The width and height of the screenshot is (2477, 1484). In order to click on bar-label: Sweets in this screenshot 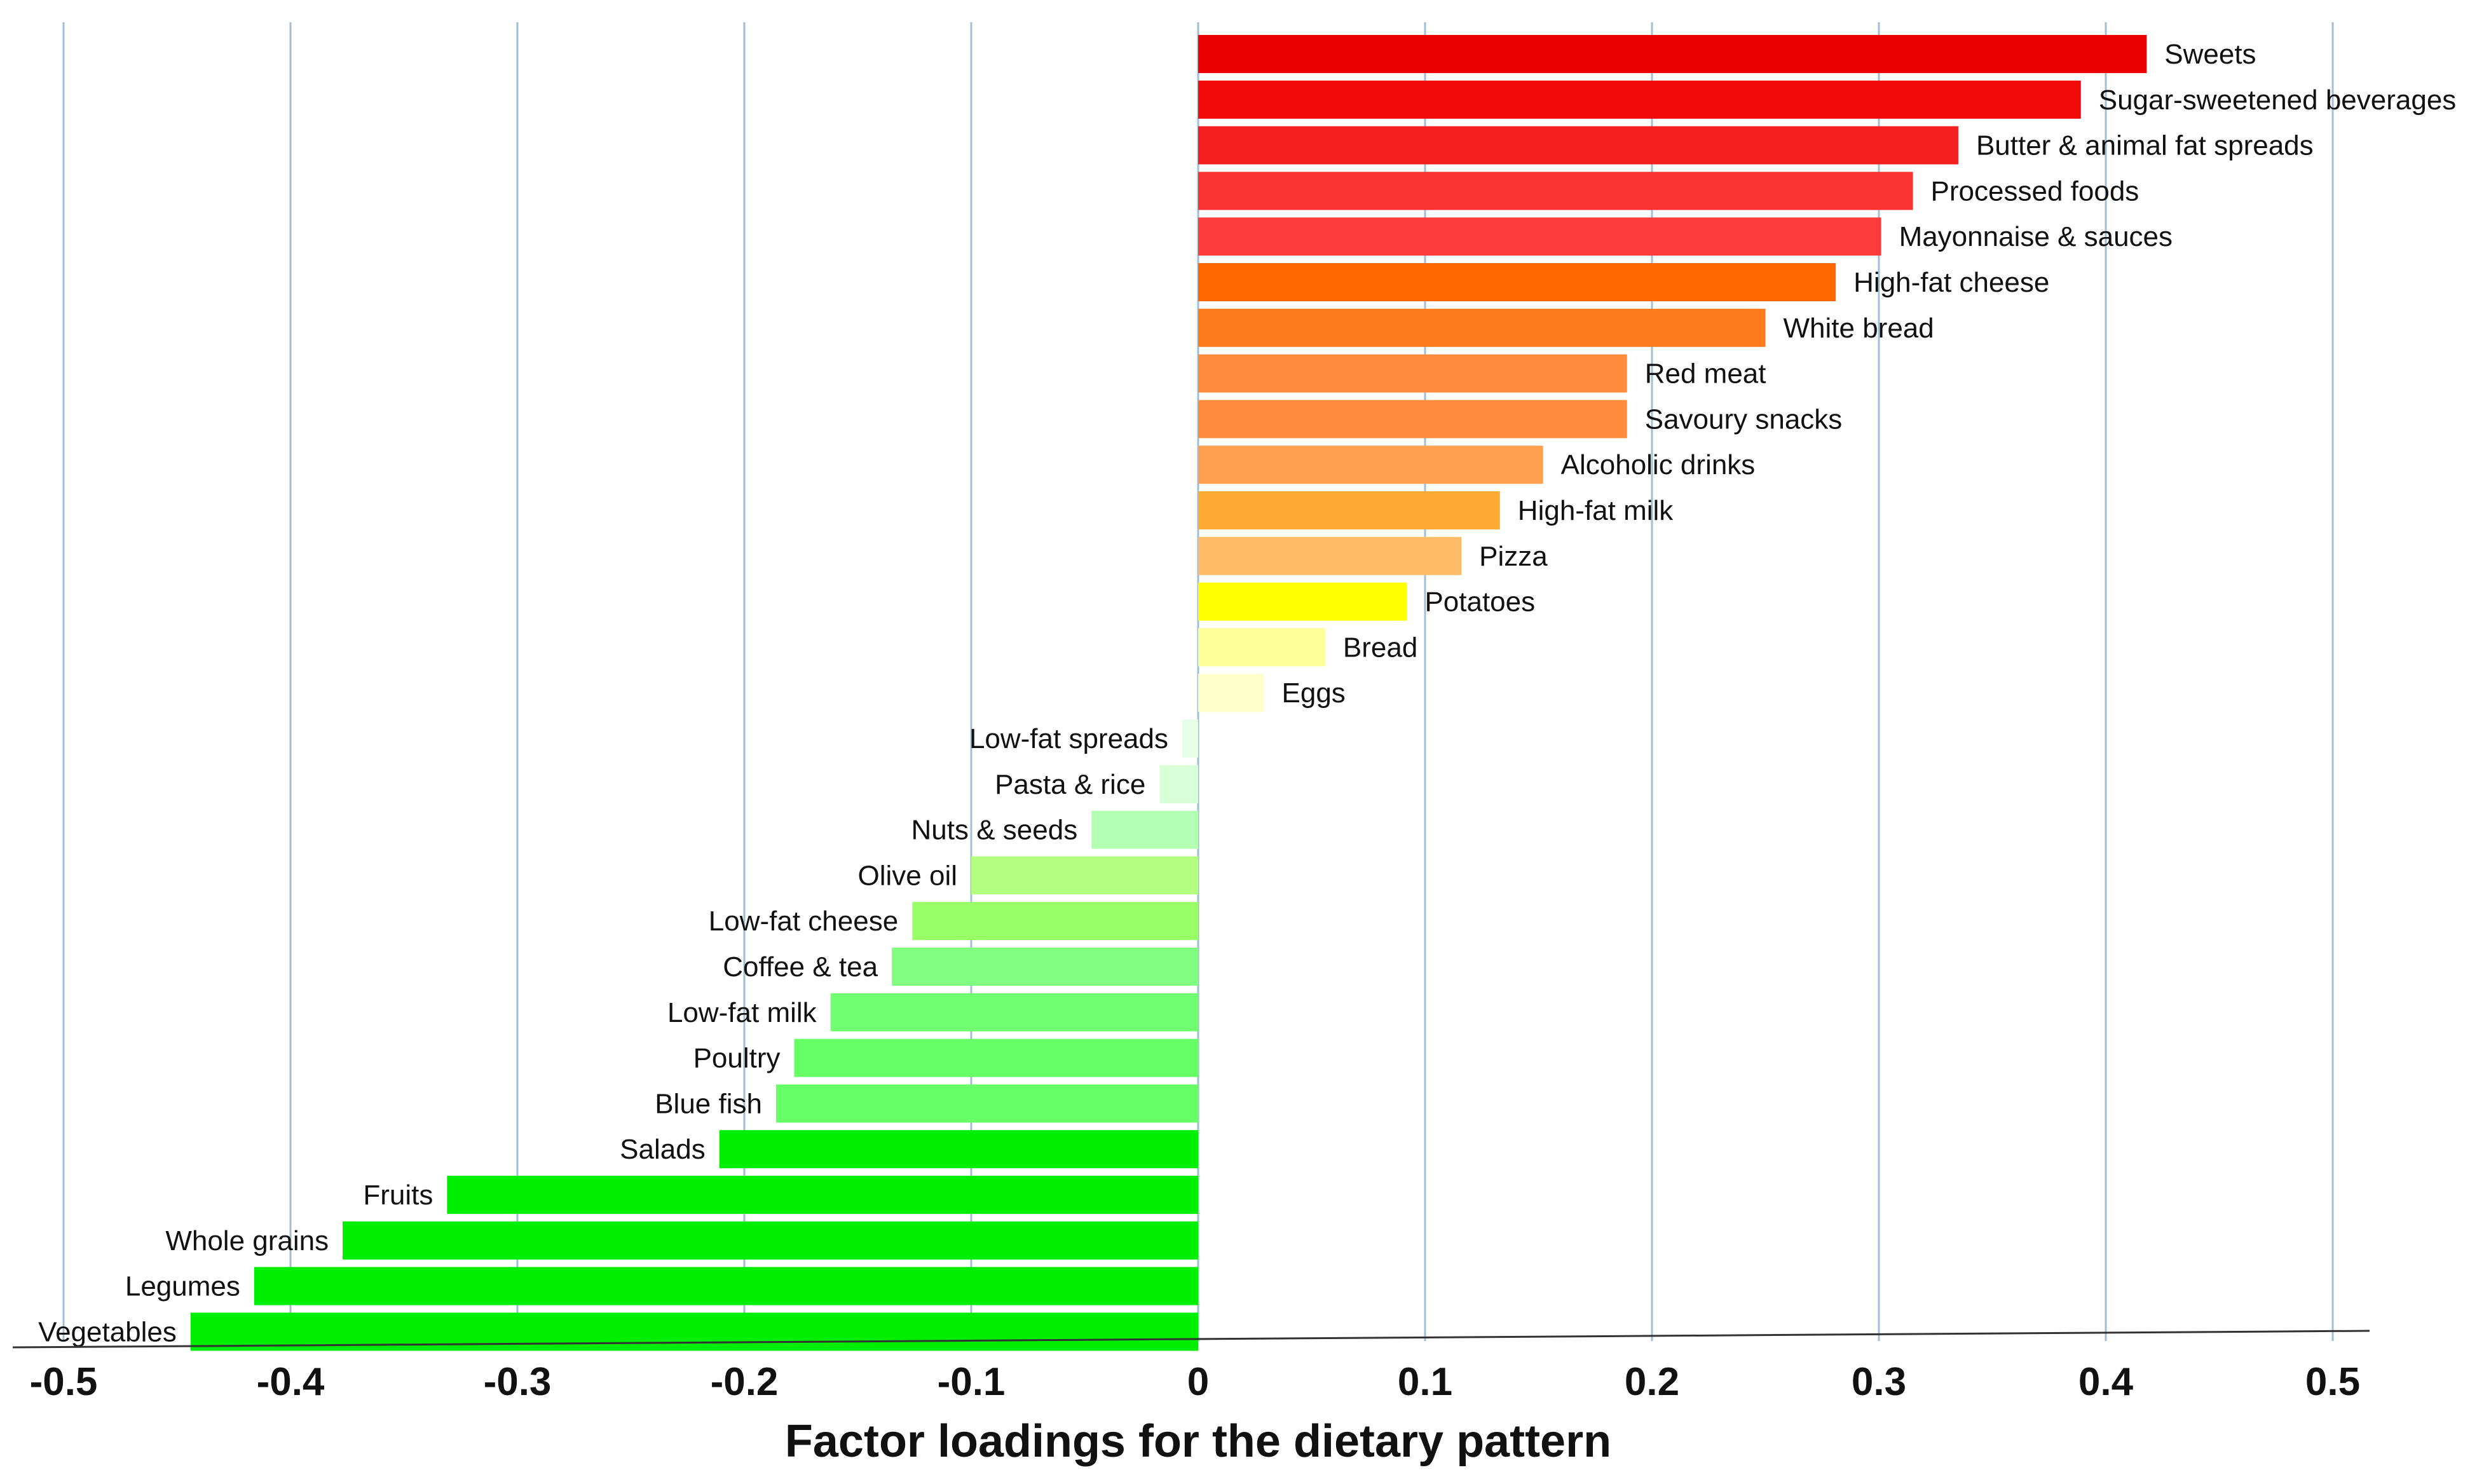, I will do `click(2210, 55)`.